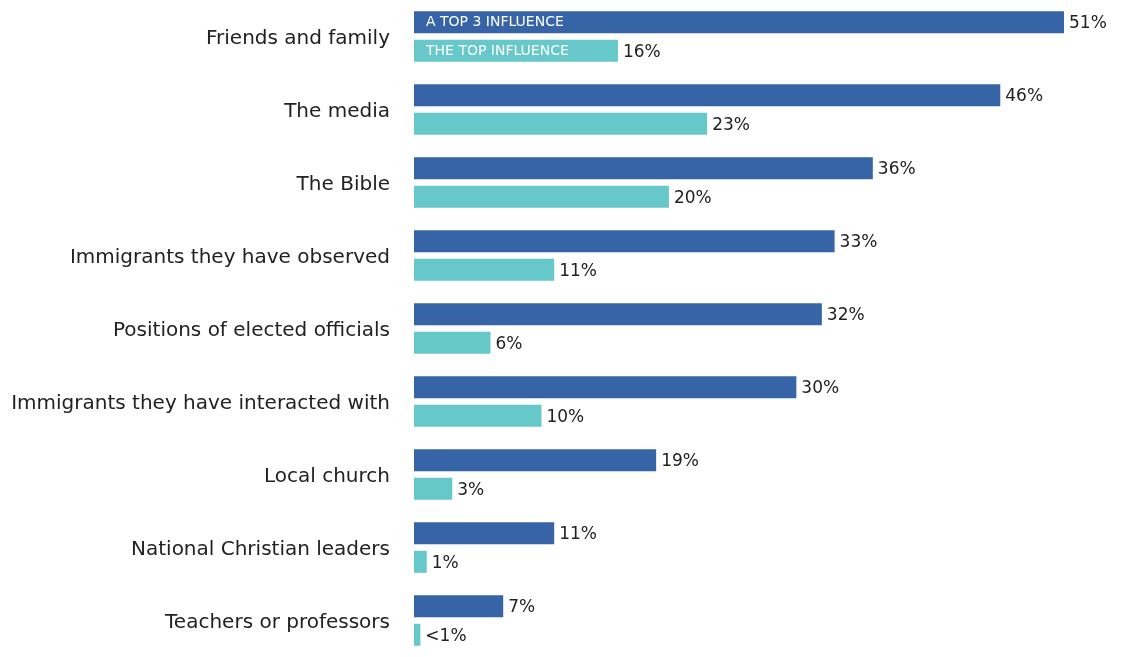  What do you see at coordinates (495, 21) in the screenshot?
I see `series-label: A TOP 3 INFLUENCE` at bounding box center [495, 21].